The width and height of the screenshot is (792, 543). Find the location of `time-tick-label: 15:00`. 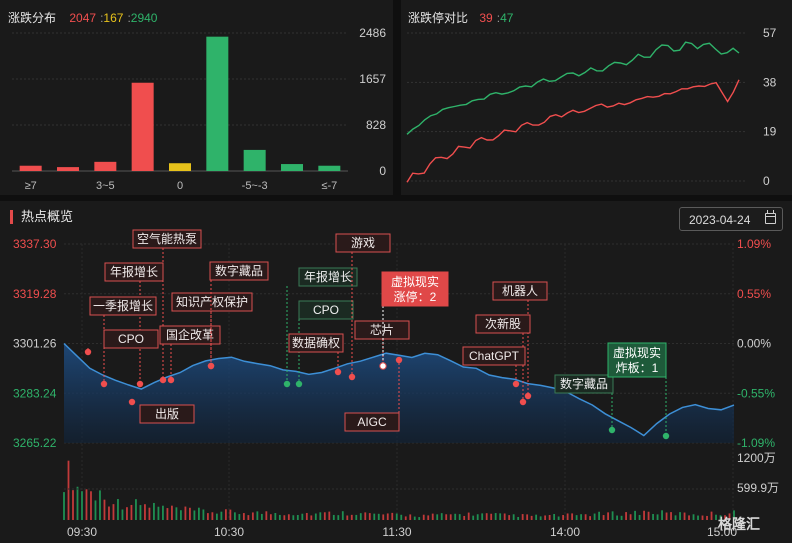

time-tick-label: 15:00 is located at coordinates (722, 532).